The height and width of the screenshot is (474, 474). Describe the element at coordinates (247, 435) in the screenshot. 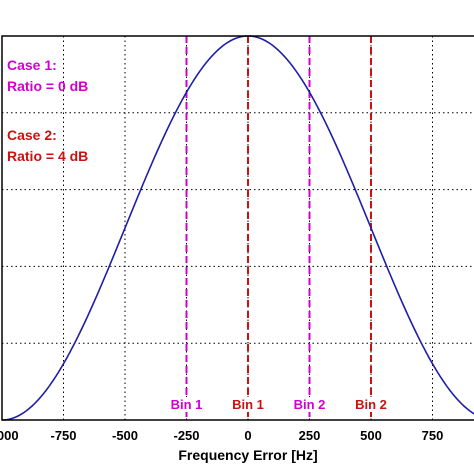

I see `x-tick-label: 0` at that location.